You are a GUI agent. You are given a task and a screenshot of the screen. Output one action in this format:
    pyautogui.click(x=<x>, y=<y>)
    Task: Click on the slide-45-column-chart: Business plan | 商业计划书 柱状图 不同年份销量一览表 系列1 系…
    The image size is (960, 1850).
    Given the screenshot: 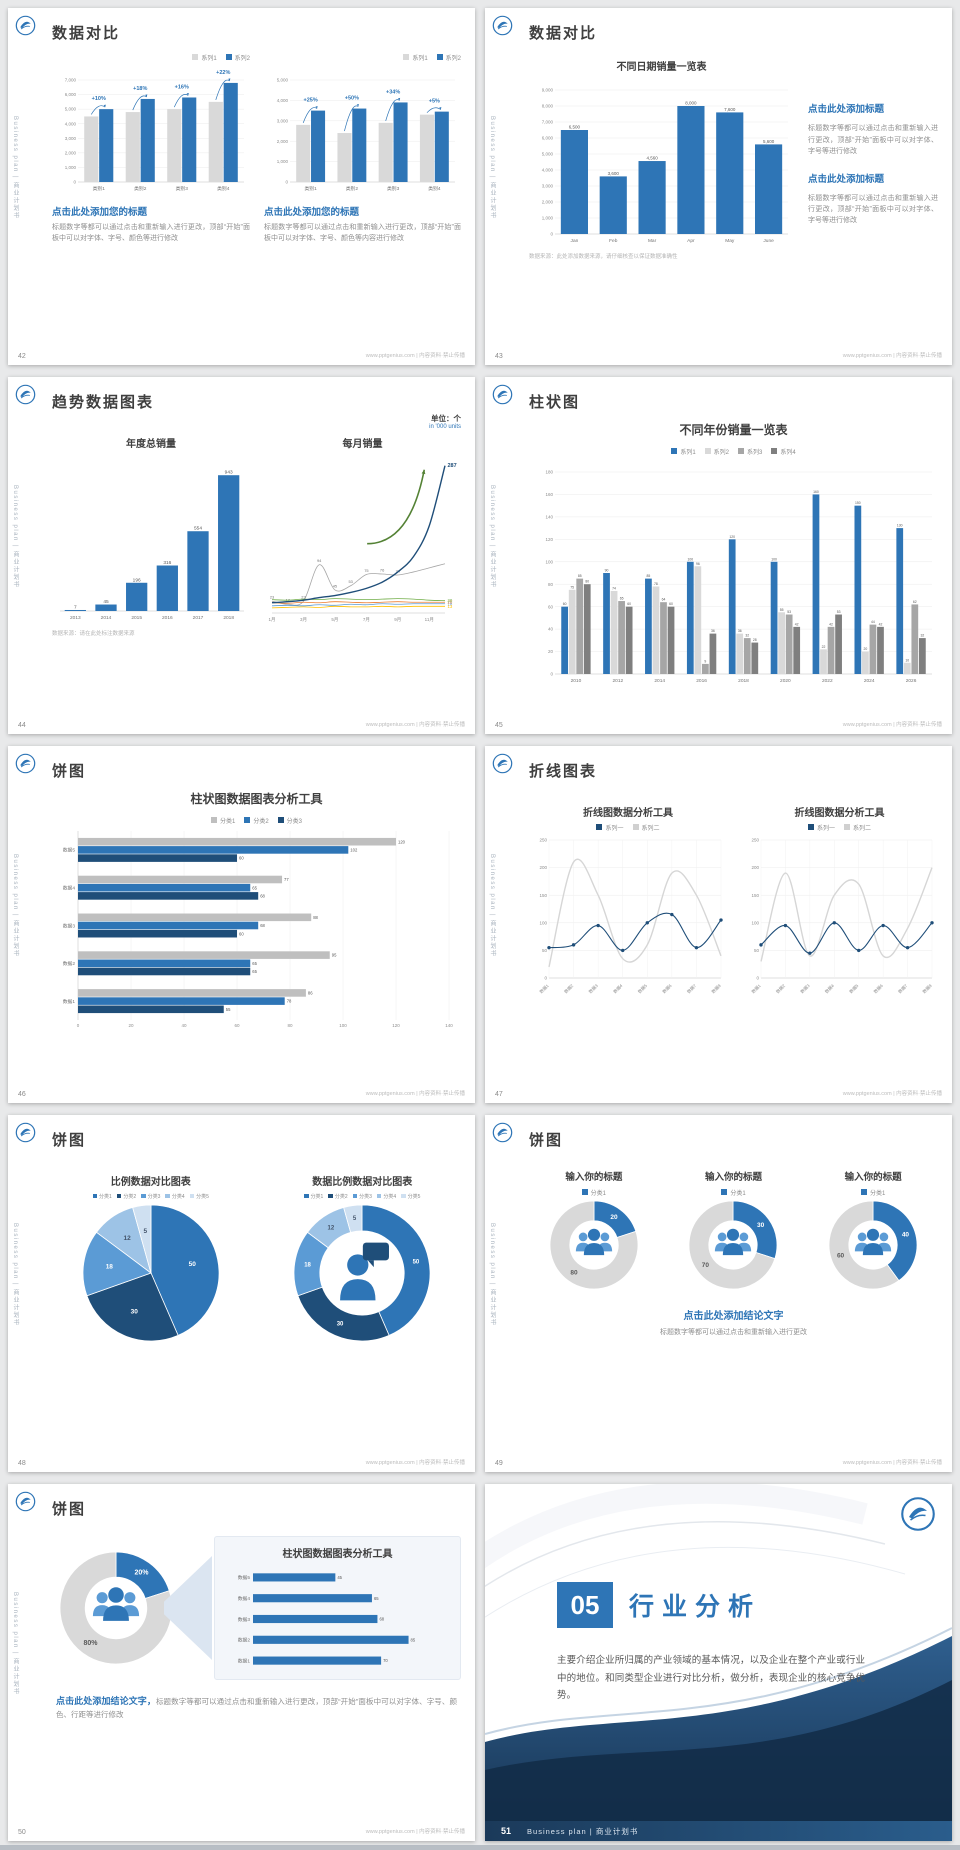 What is the action you would take?
    pyautogui.click(x=718, y=555)
    